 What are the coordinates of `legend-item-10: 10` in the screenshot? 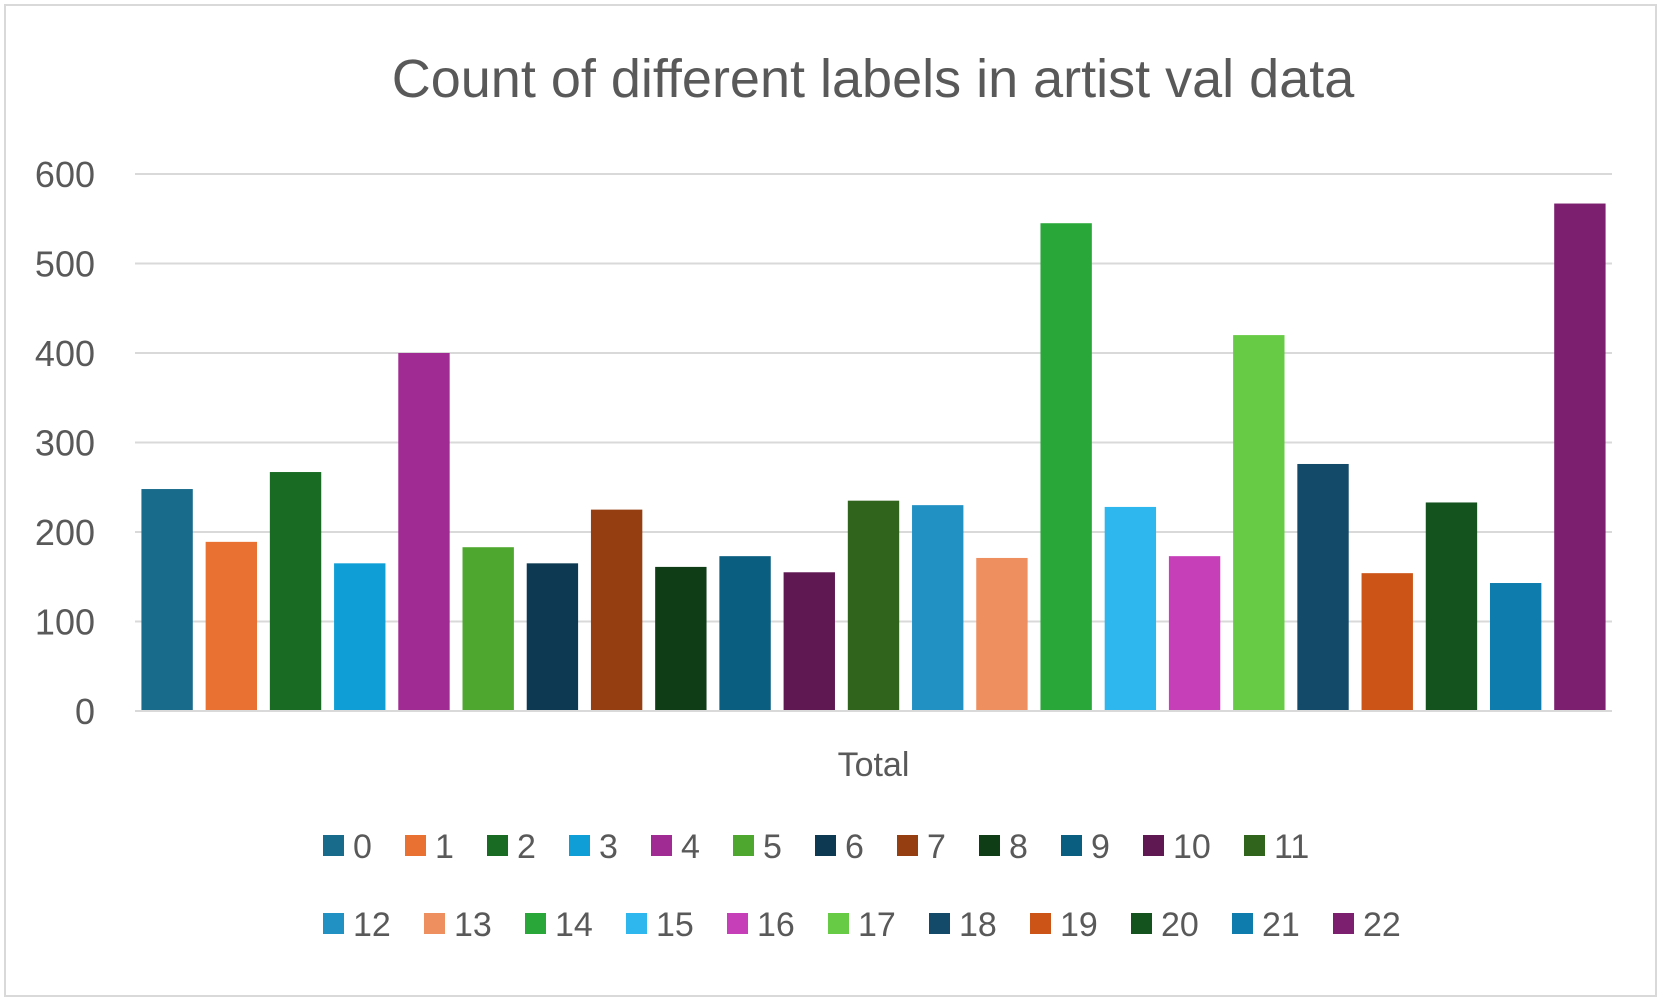 It's located at (1177, 847).